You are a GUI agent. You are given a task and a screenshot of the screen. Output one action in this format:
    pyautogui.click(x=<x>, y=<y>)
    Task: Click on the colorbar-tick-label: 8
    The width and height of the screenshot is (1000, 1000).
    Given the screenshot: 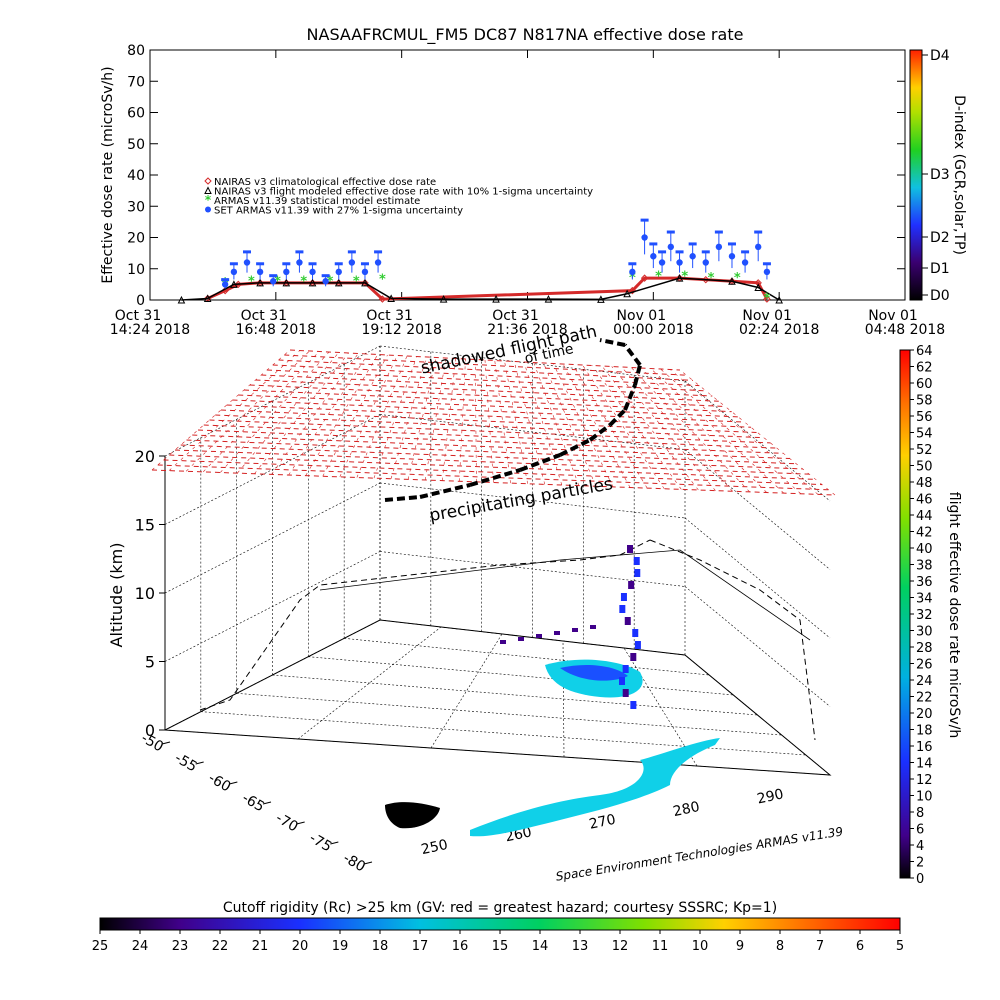 What is the action you would take?
    pyautogui.click(x=920, y=813)
    